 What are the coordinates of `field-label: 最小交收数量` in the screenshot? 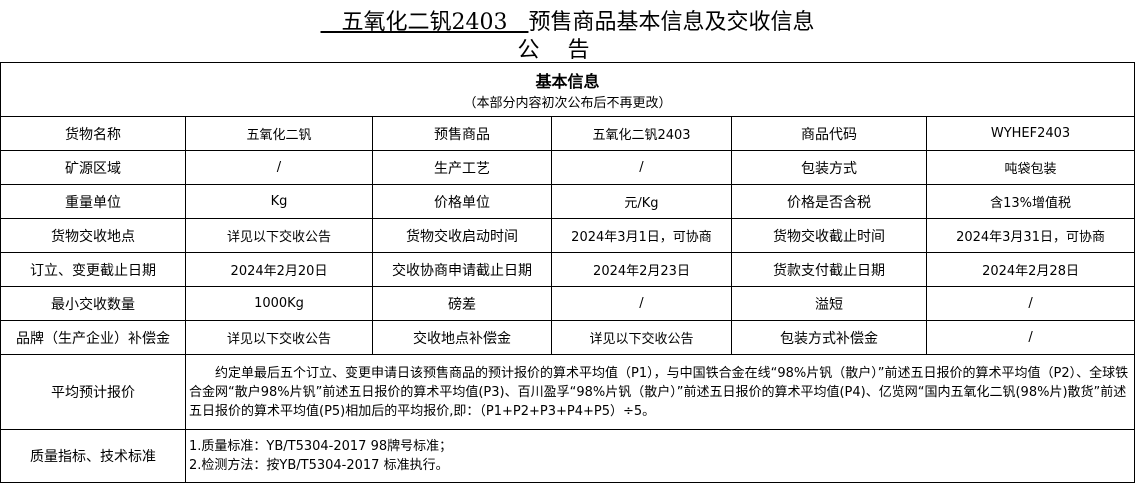 It's located at (93, 303).